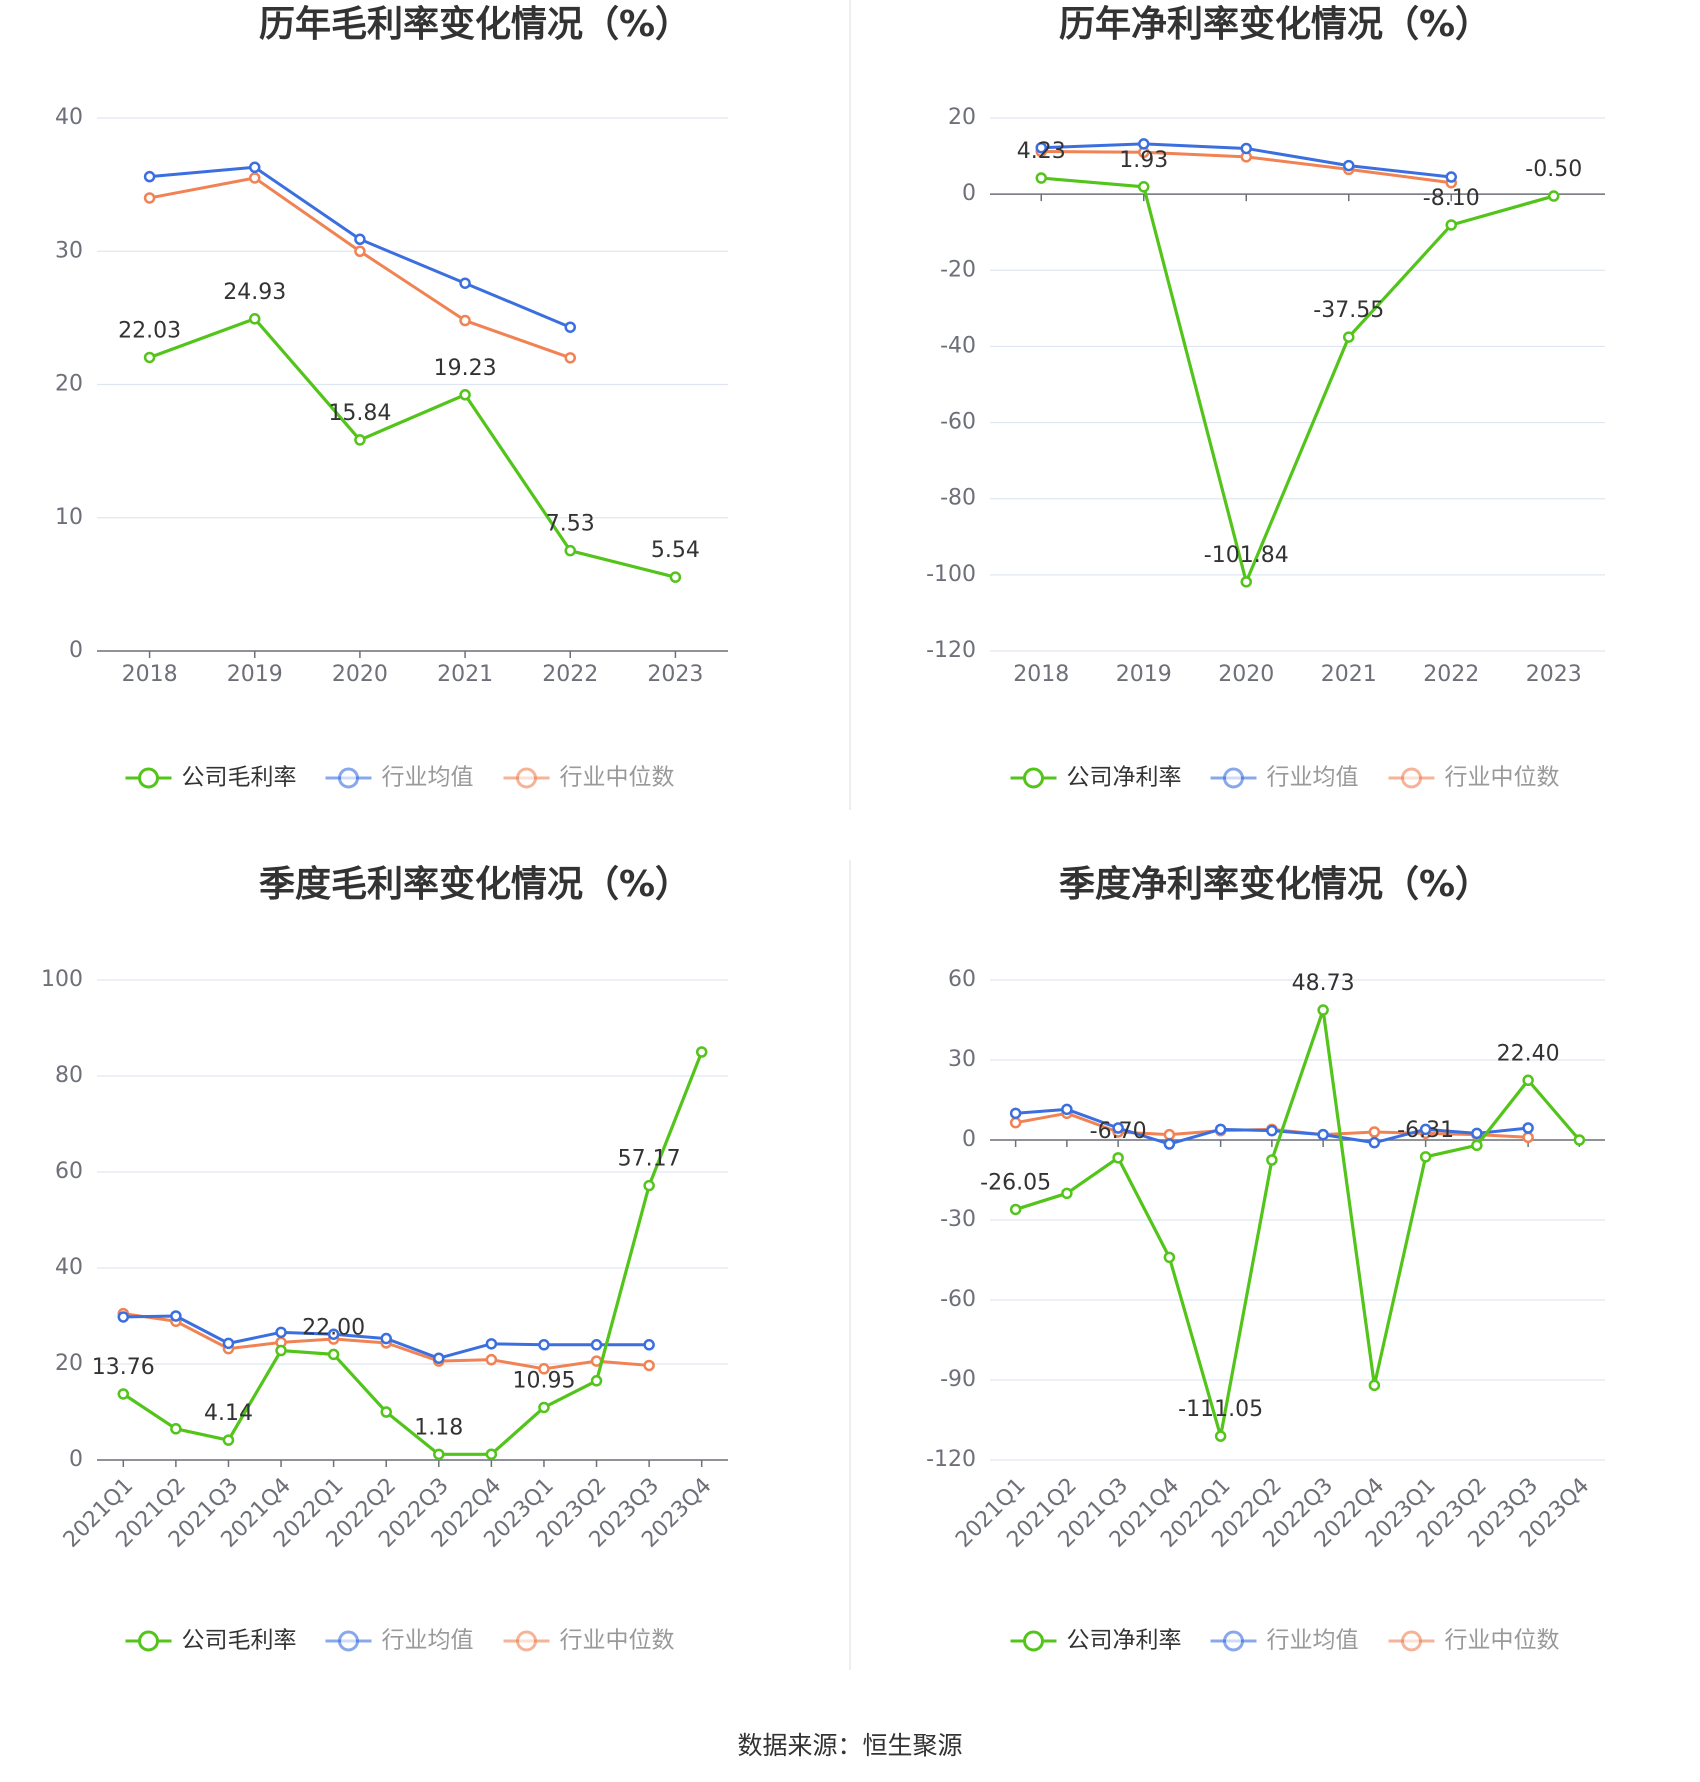 The image size is (1700, 1782). Describe the element at coordinates (228, 1413) in the screenshot. I see `data-label: 4.14` at that location.